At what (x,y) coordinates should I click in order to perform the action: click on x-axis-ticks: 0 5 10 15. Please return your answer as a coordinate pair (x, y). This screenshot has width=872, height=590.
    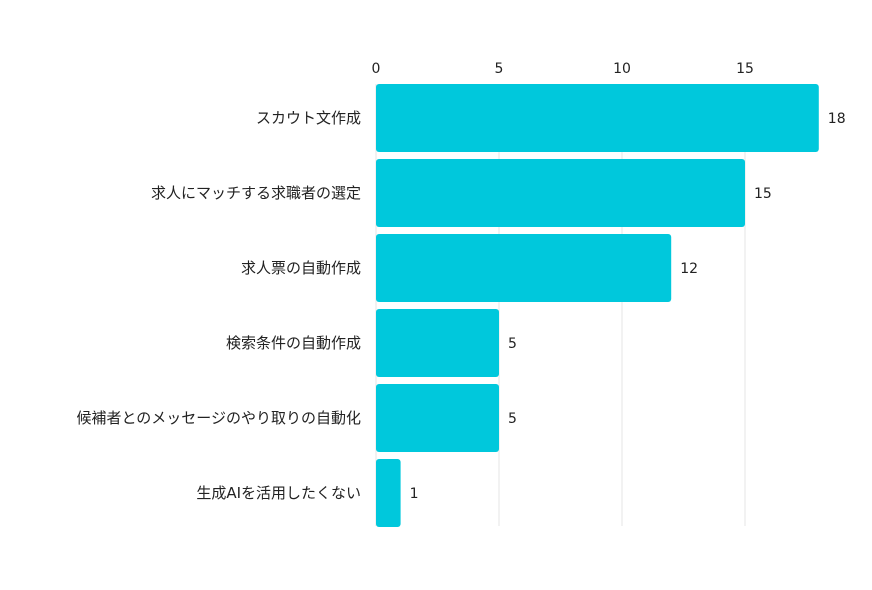
    Looking at the image, I should click on (563, 69).